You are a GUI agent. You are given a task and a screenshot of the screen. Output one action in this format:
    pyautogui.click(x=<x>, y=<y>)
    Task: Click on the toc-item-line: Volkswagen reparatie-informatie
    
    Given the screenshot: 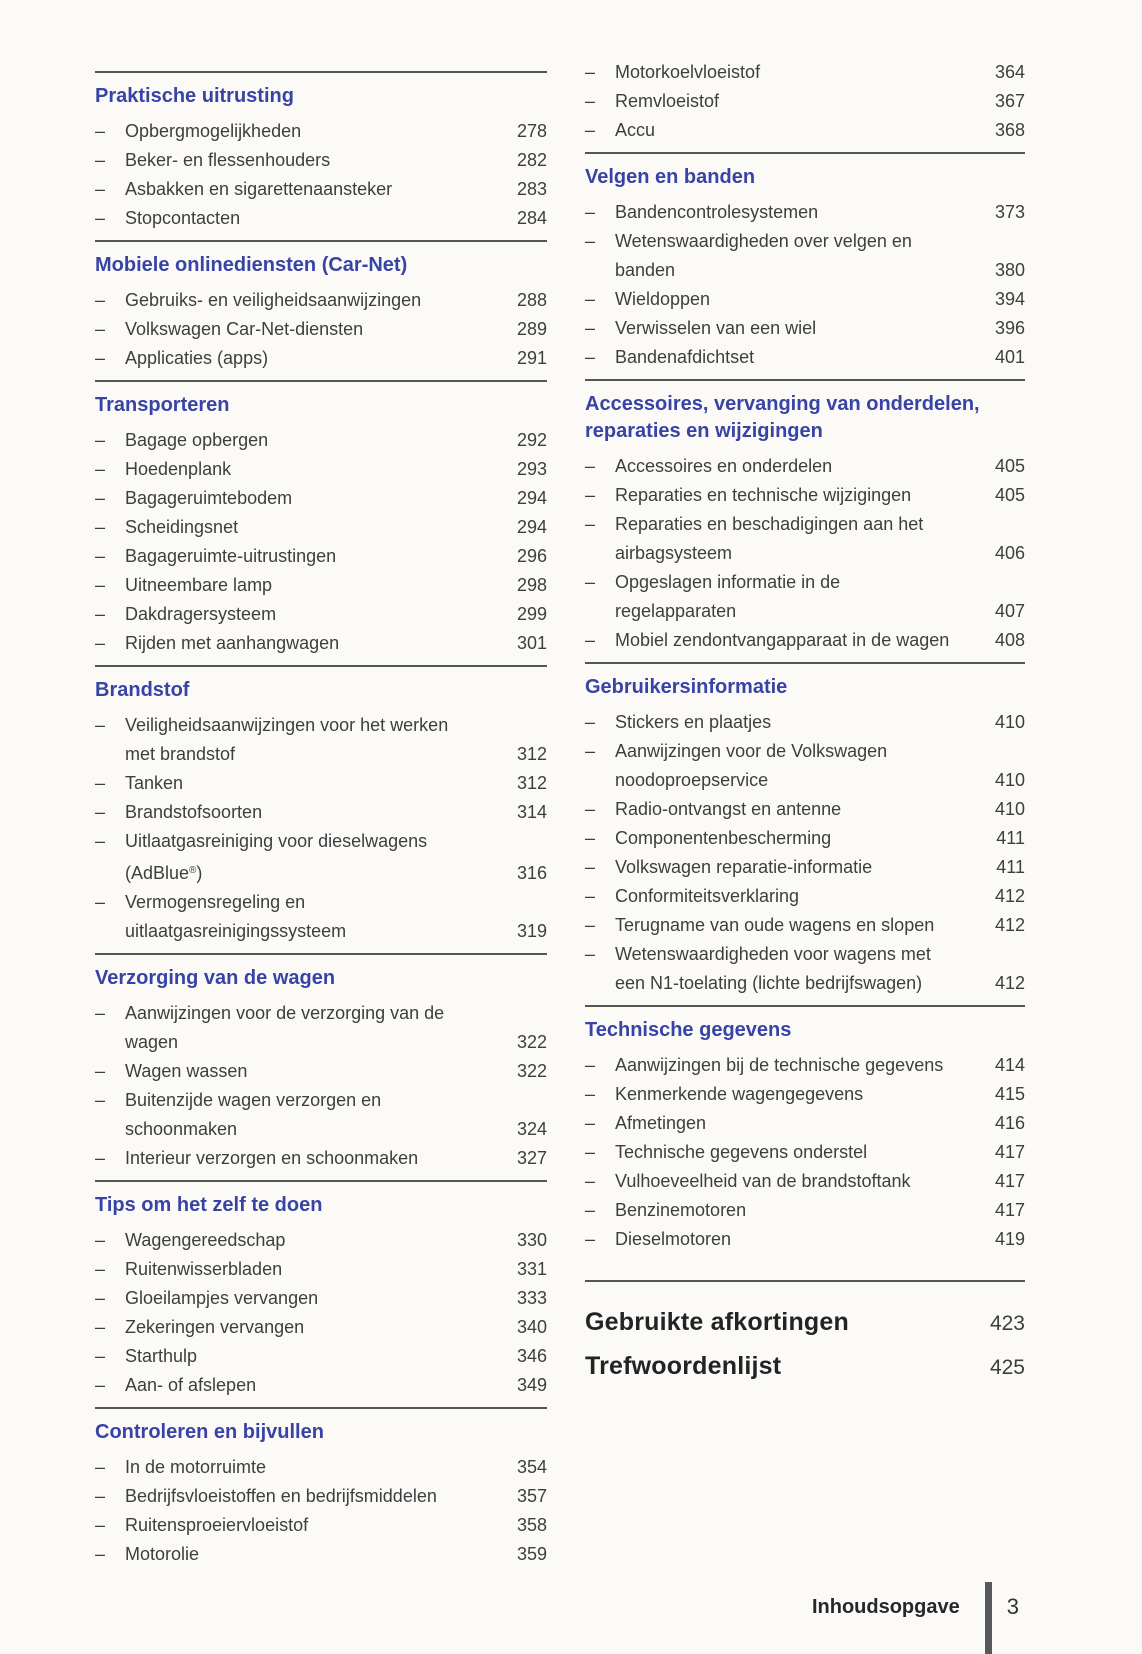 What is the action you would take?
    pyautogui.click(x=744, y=867)
    